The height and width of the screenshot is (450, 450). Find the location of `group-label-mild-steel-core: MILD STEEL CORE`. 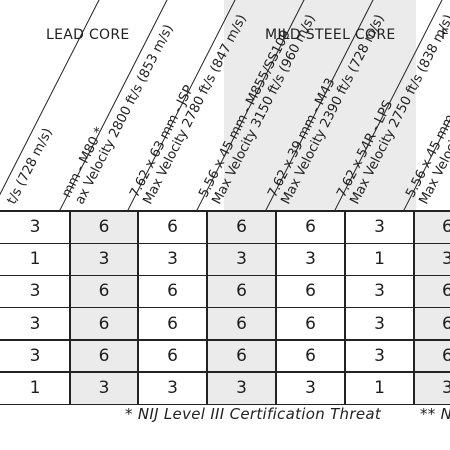

group-label-mild-steel-core: MILD STEEL CORE is located at coordinates (330, 35).